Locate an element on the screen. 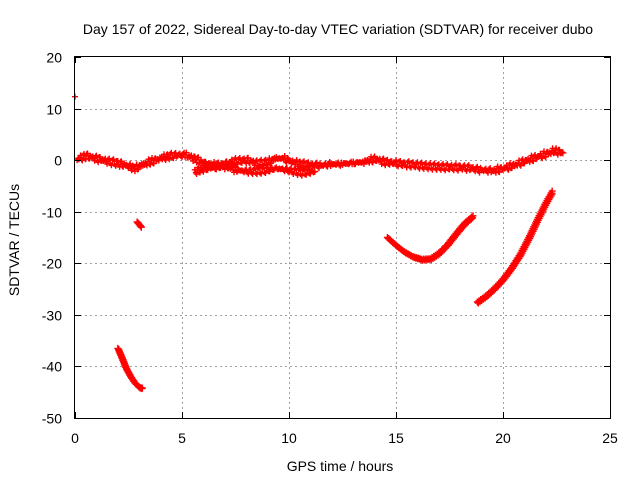 The image size is (640, 480). series-main-band is located at coordinates (320, 160).